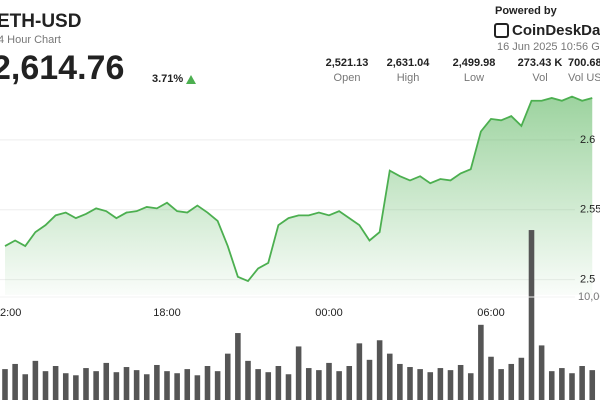 The image size is (600, 400). Describe the element at coordinates (167, 313) in the screenshot. I see `x-tick-label: 18:00` at that location.